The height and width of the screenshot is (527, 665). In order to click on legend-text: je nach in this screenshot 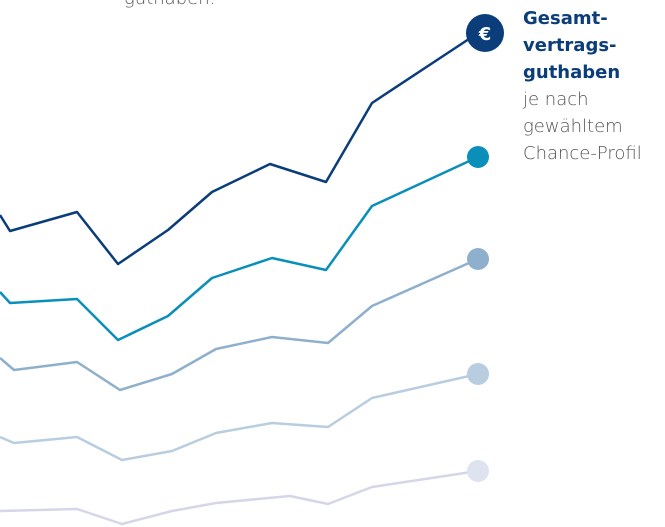, I will do `click(555, 99)`.